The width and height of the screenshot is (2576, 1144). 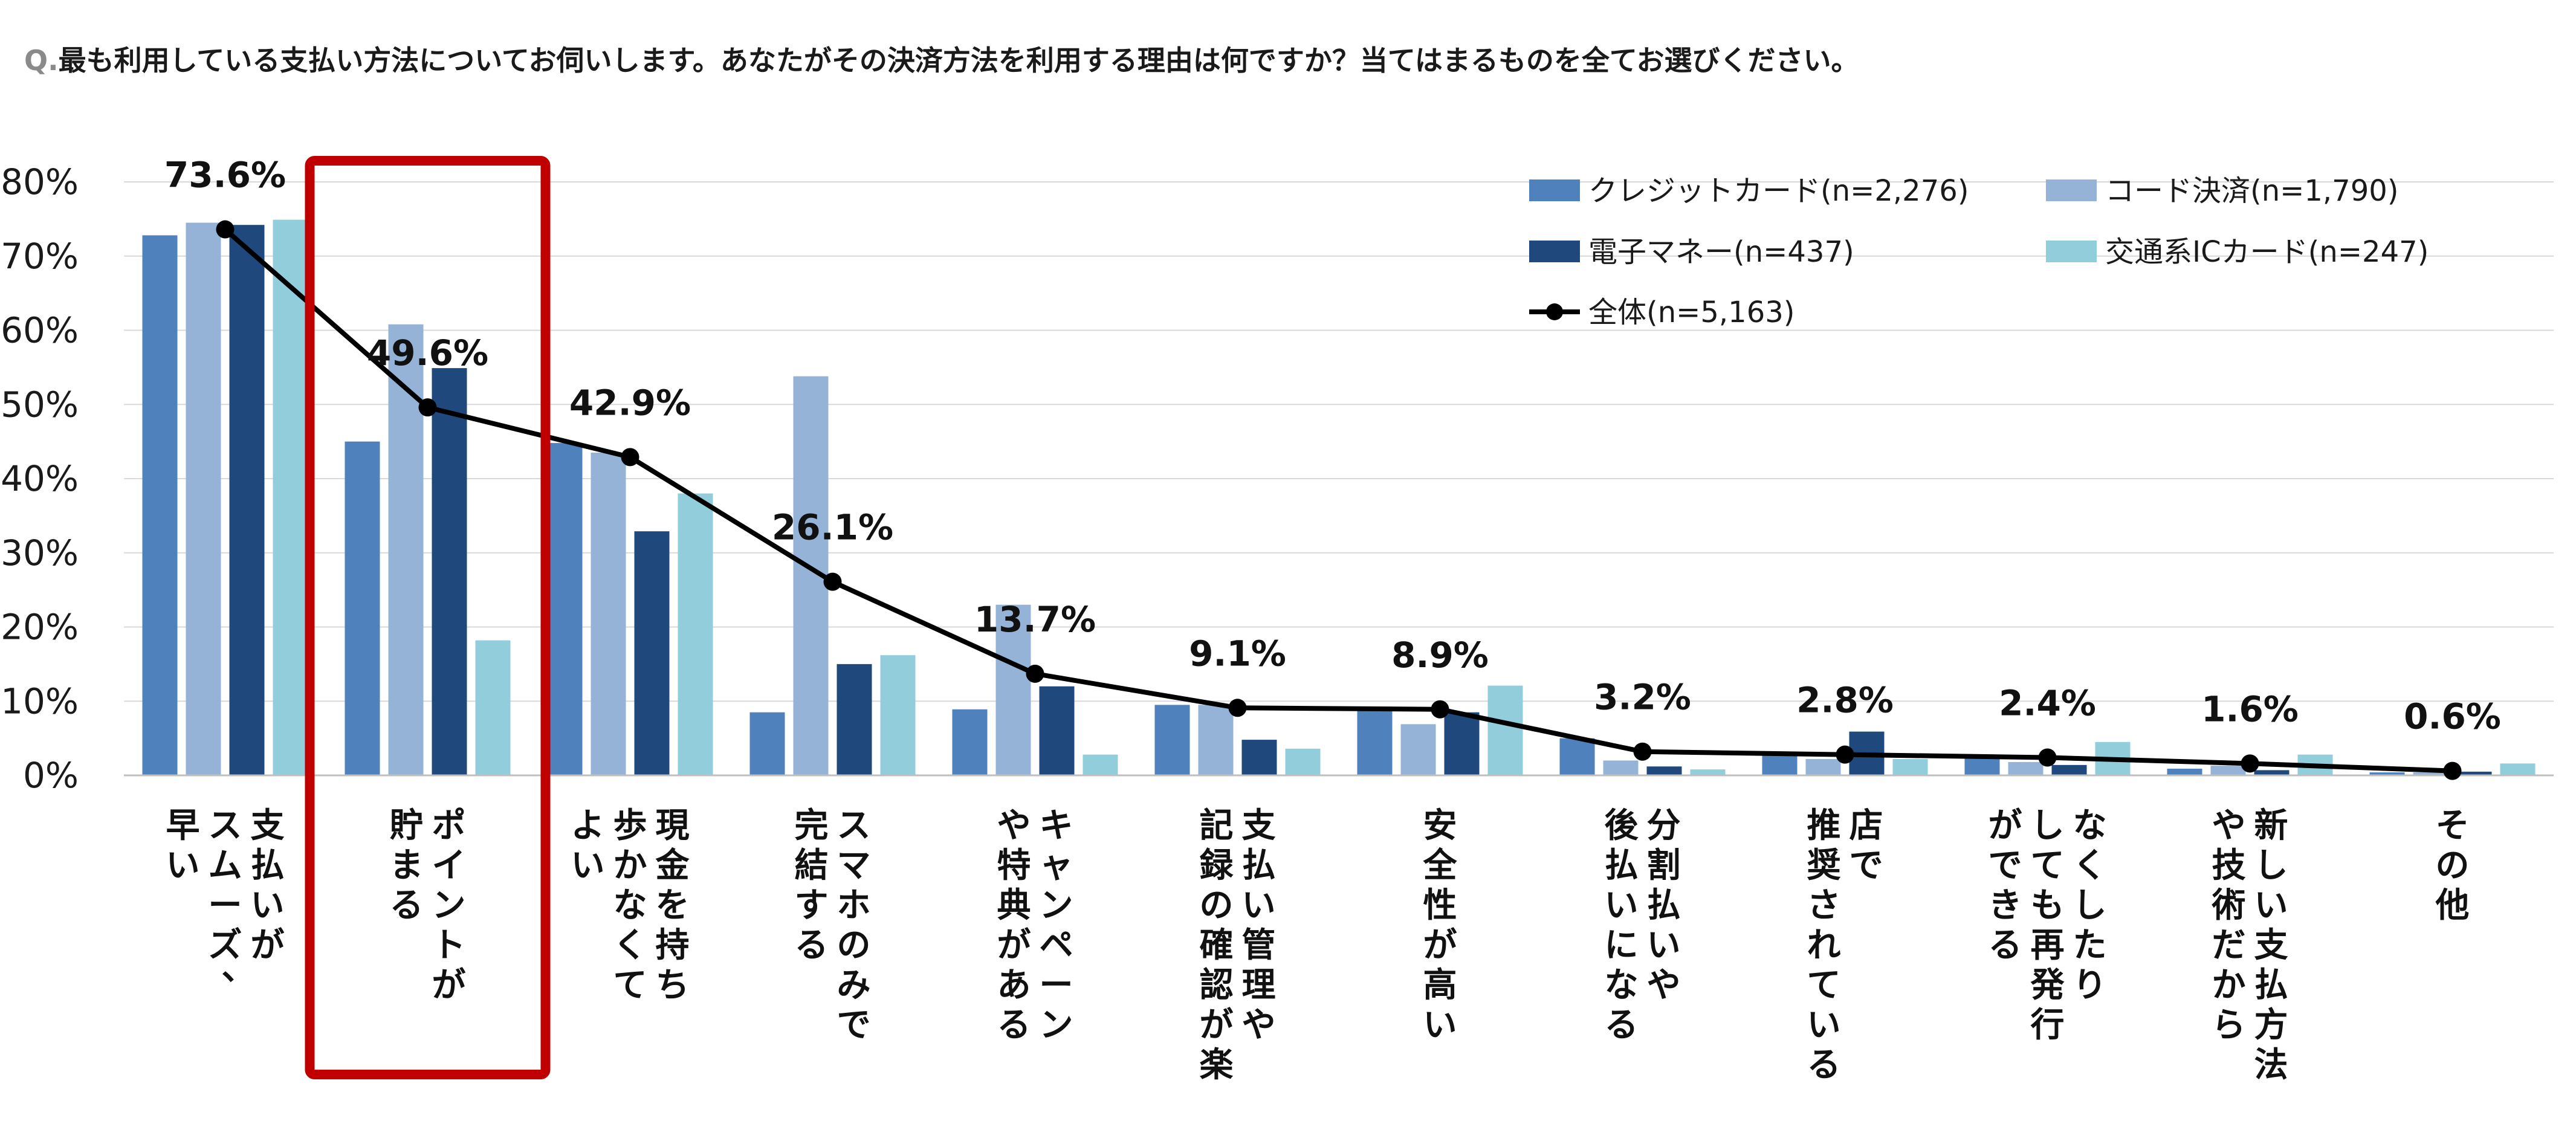 What do you see at coordinates (40, 701) in the screenshot?
I see `y-tick-label: 10%` at bounding box center [40, 701].